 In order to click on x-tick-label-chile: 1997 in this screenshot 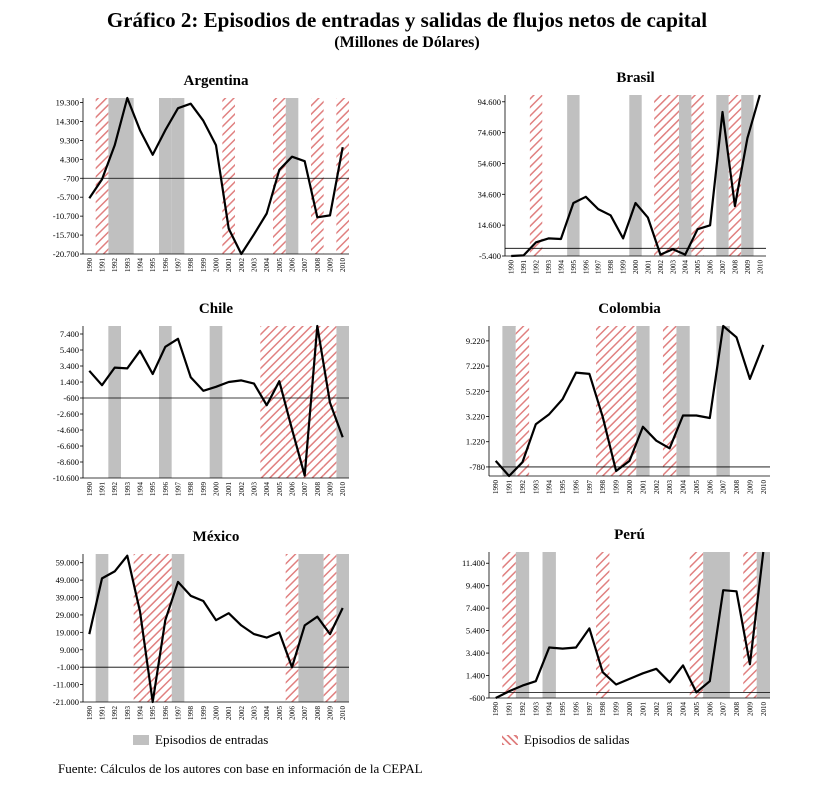, I will do `click(179, 489)`.